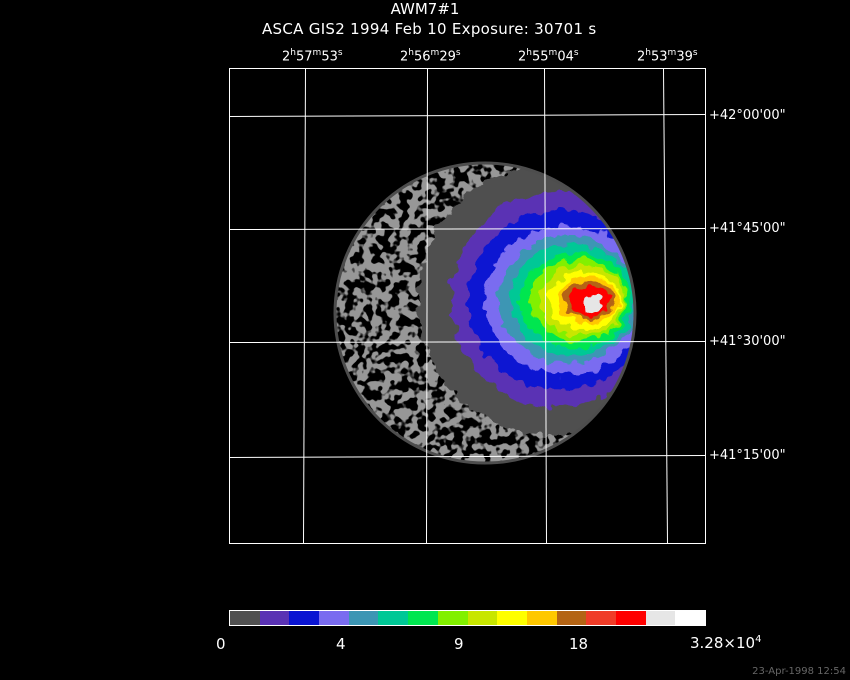 This screenshot has width=850, height=680. What do you see at coordinates (459, 644) in the screenshot?
I see `colorbar-tick-3: 9` at bounding box center [459, 644].